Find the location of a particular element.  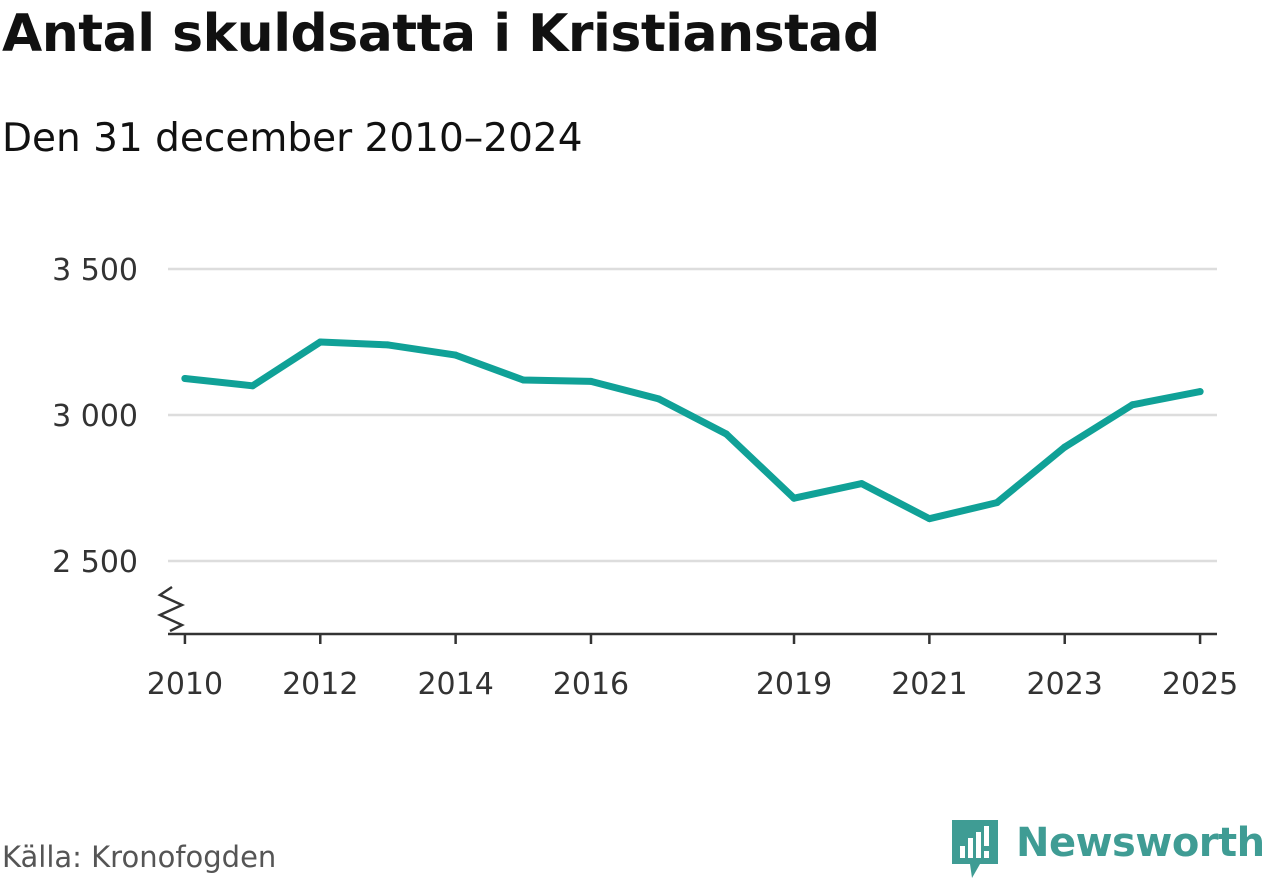

brand-name: Newsworthy is located at coordinates (1139, 843).